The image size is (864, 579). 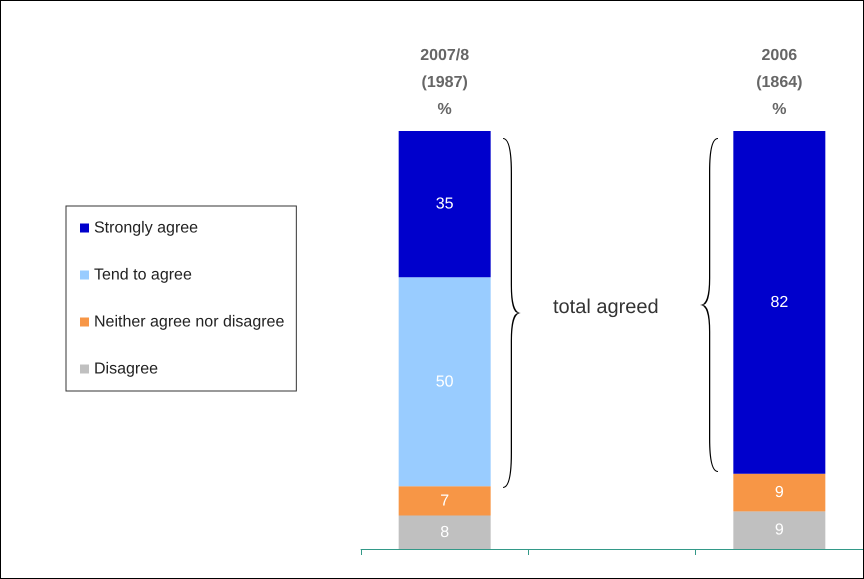 I want to click on legend-label: Disagree, so click(x=126, y=369).